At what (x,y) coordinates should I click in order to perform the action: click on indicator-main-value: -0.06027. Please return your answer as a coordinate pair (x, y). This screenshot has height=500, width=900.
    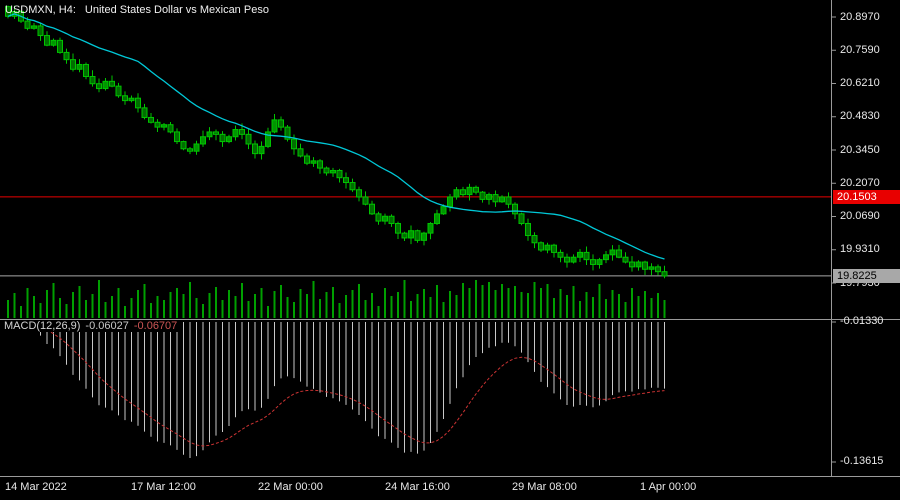
    Looking at the image, I should click on (107, 326).